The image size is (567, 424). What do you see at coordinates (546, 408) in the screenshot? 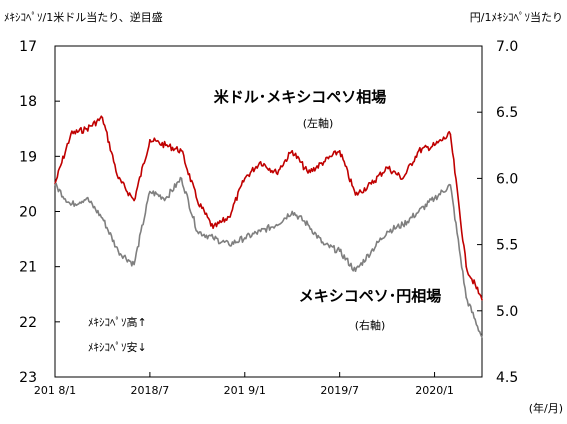
I see `x-axis-title: (年/月)` at bounding box center [546, 408].